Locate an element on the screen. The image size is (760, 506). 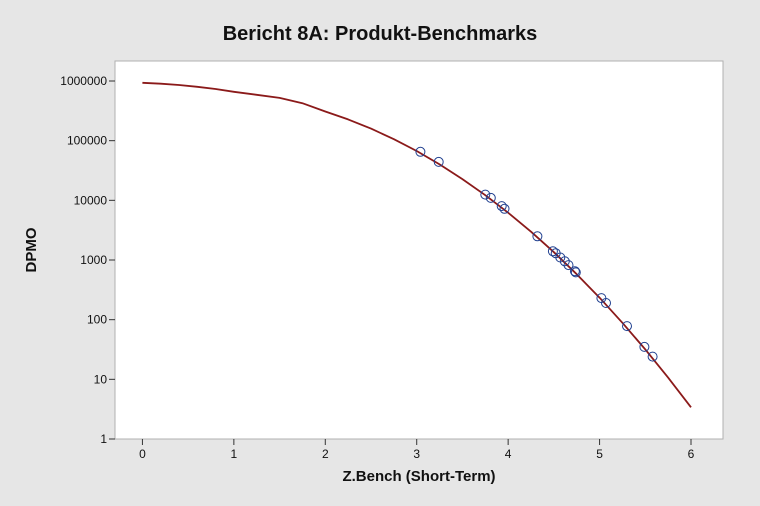
x-tick-label: 5 is located at coordinates (599, 454).